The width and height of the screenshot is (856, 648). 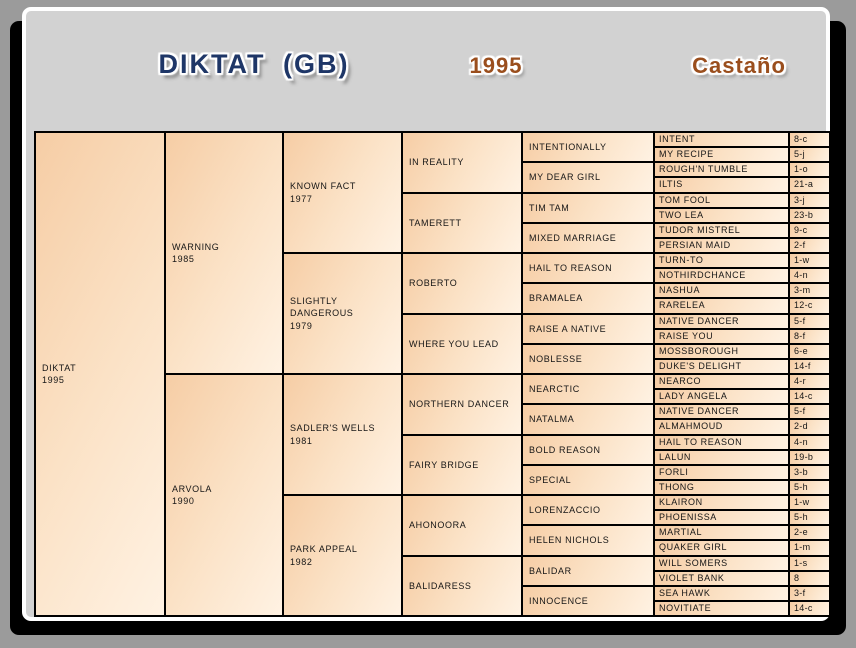 I want to click on horse-year: 1985, so click(x=183, y=259).